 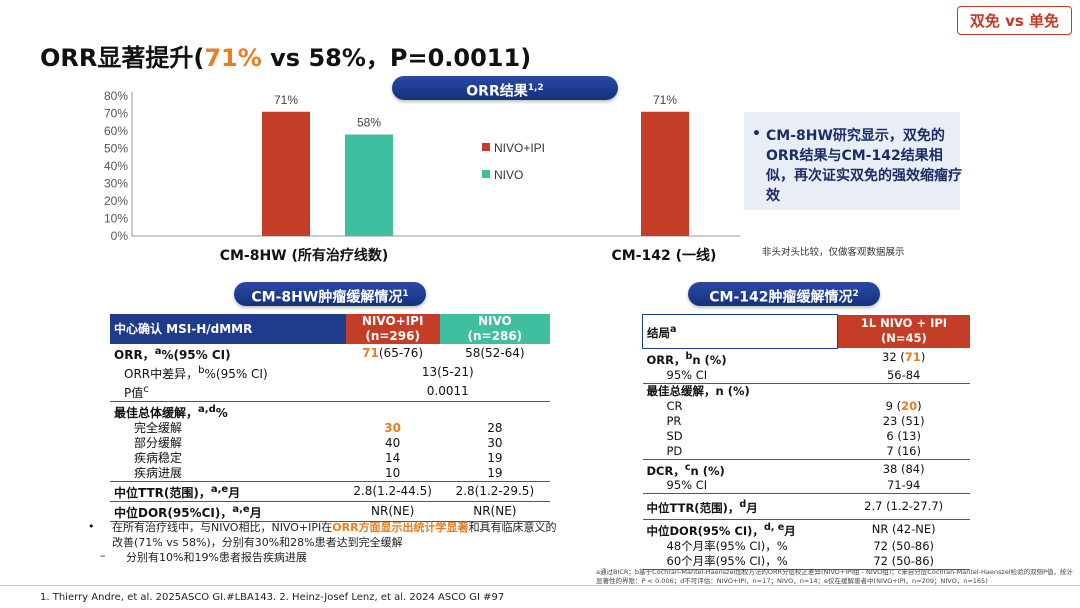 What do you see at coordinates (162, 493) in the screenshot?
I see `t1-ttr-label-text: 中位TTR(范围)，` at bounding box center [162, 493].